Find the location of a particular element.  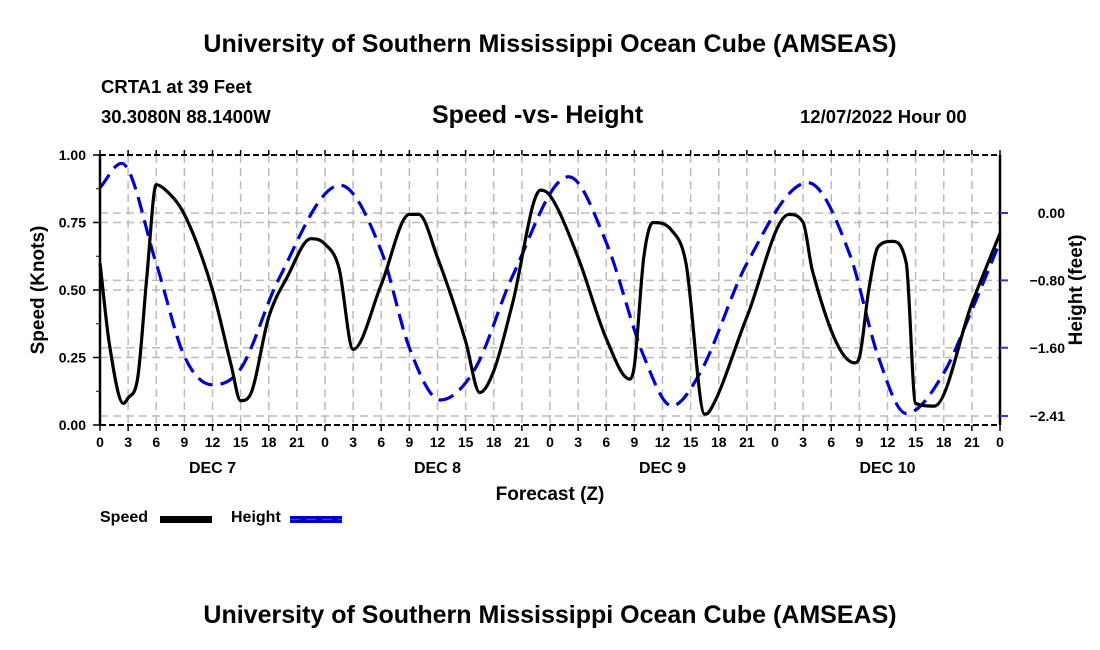

chart-title: Speed -vs- Height is located at coordinates (538, 115).